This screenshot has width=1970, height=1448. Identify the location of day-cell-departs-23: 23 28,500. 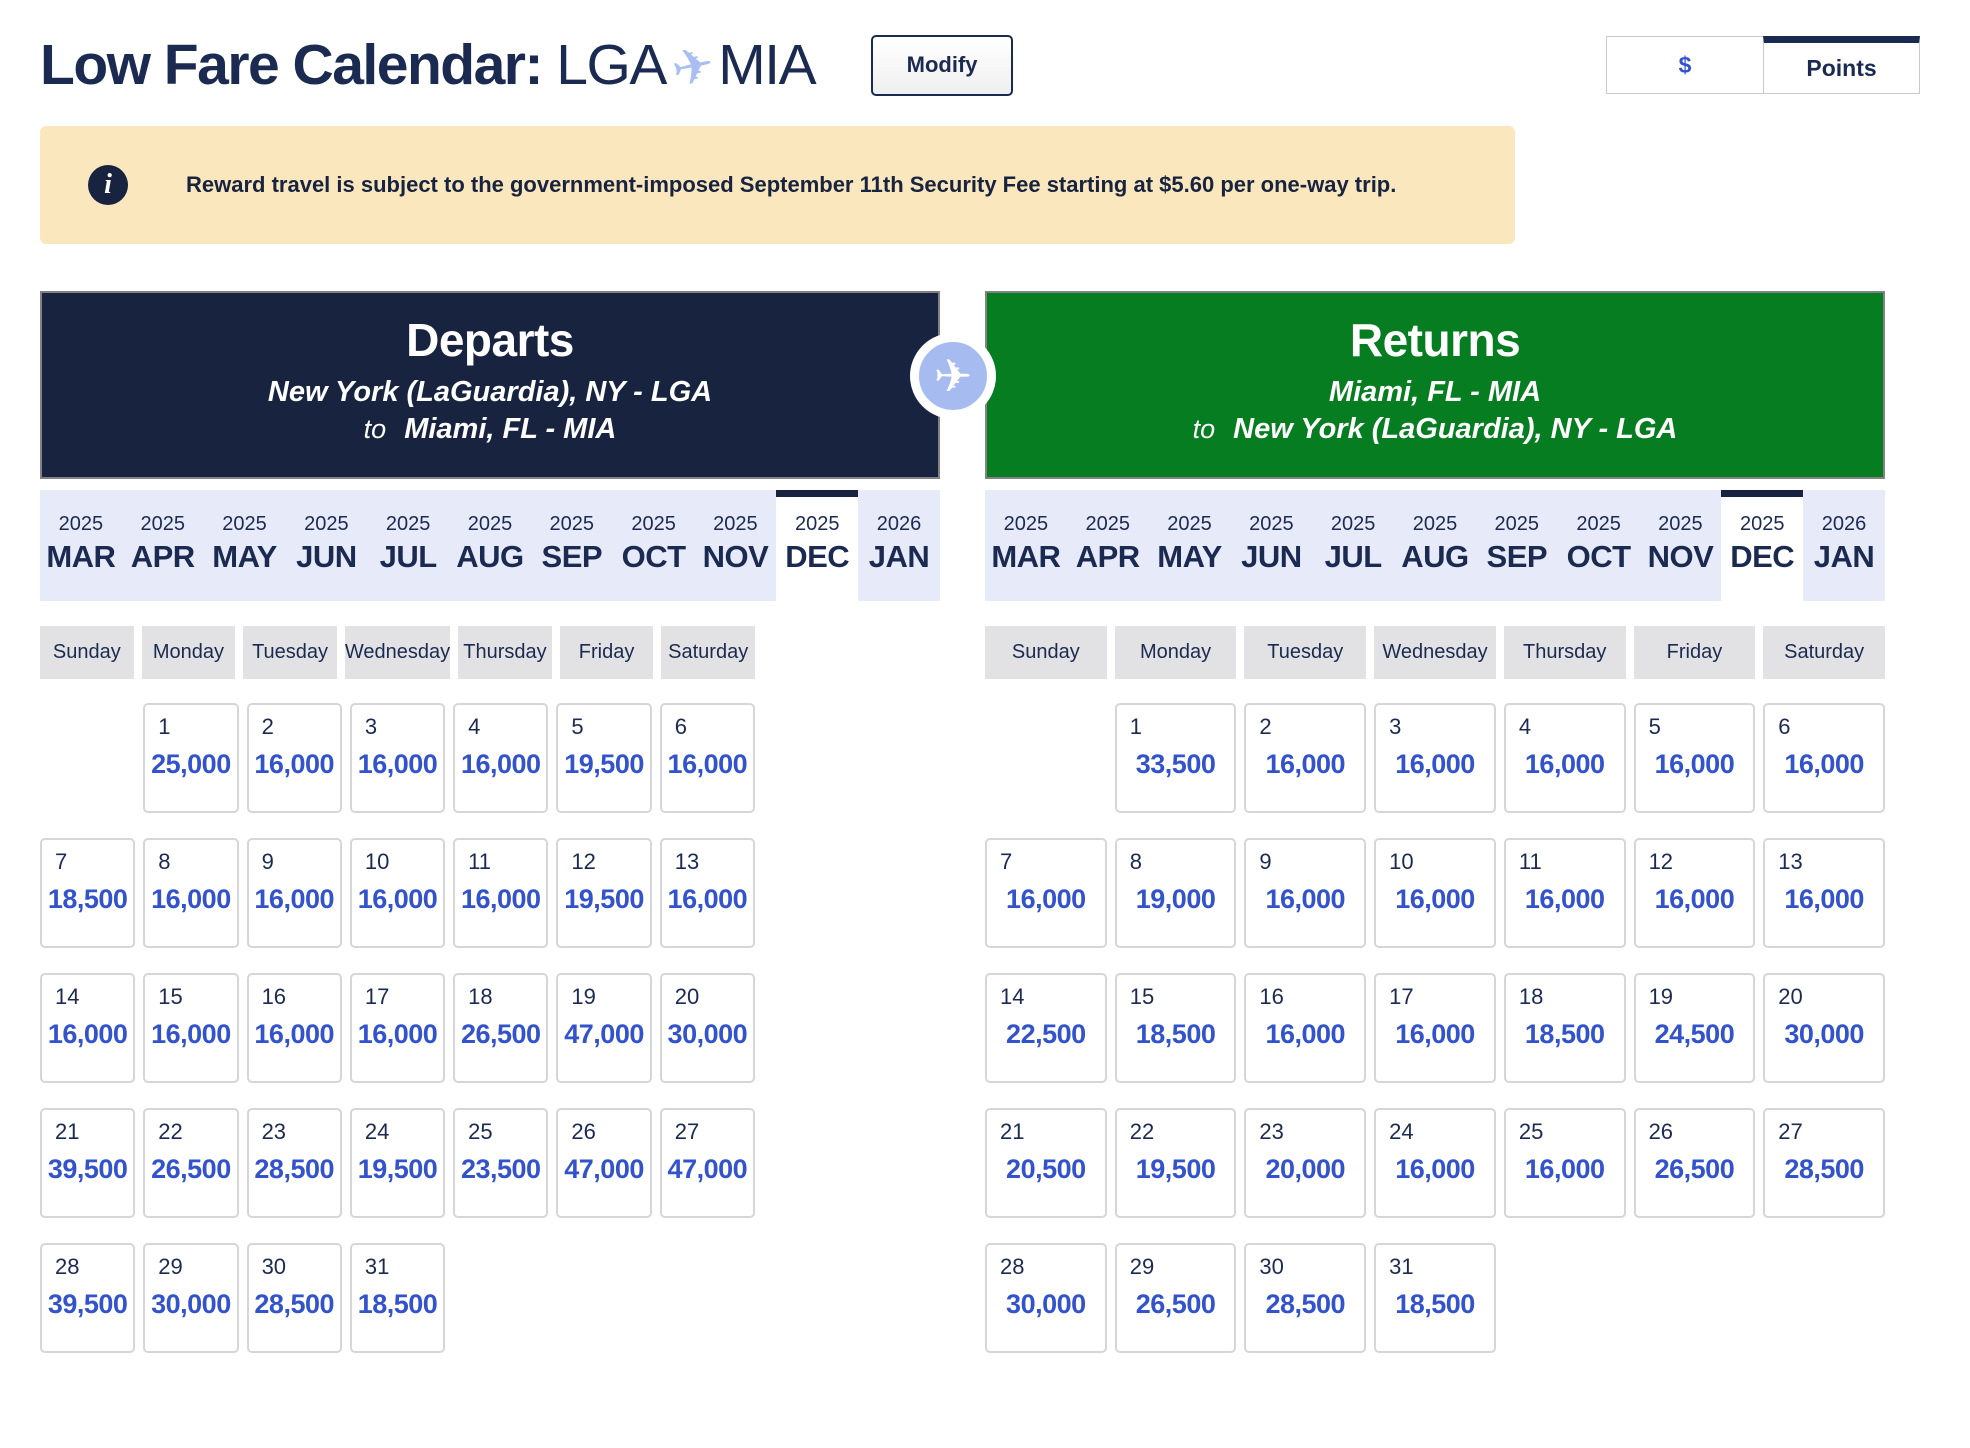
(294, 1163).